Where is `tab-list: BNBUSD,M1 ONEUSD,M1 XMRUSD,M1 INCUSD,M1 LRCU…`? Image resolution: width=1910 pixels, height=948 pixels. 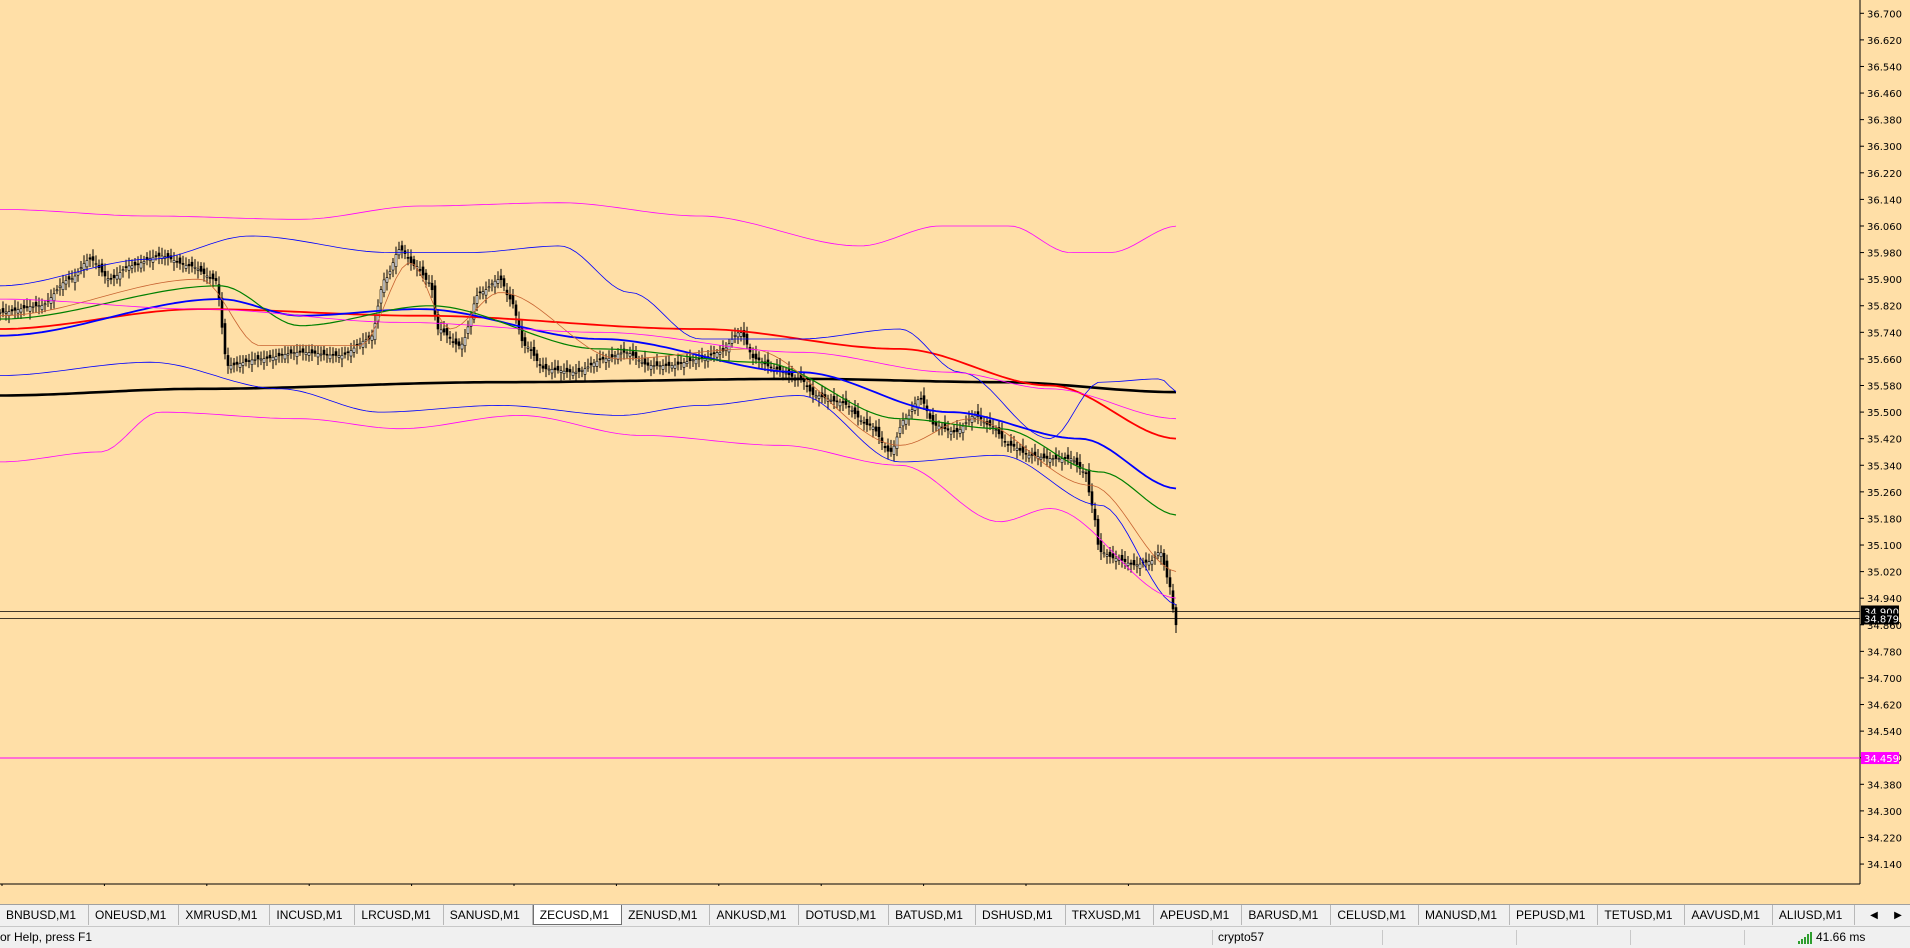
tab-list: BNBUSD,M1 ONEUSD,M1 XMRUSD,M1 INCUSD,M1 LRCU… is located at coordinates (930, 915).